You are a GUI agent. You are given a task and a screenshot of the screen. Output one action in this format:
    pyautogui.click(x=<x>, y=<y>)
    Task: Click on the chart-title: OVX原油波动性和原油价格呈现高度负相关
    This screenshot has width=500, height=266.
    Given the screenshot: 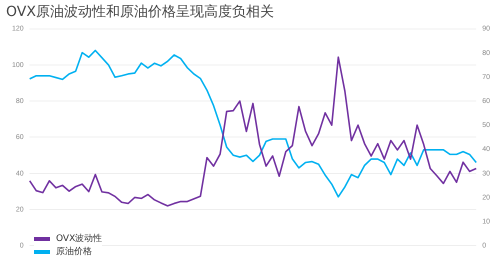 What is the action you would take?
    pyautogui.click(x=140, y=12)
    